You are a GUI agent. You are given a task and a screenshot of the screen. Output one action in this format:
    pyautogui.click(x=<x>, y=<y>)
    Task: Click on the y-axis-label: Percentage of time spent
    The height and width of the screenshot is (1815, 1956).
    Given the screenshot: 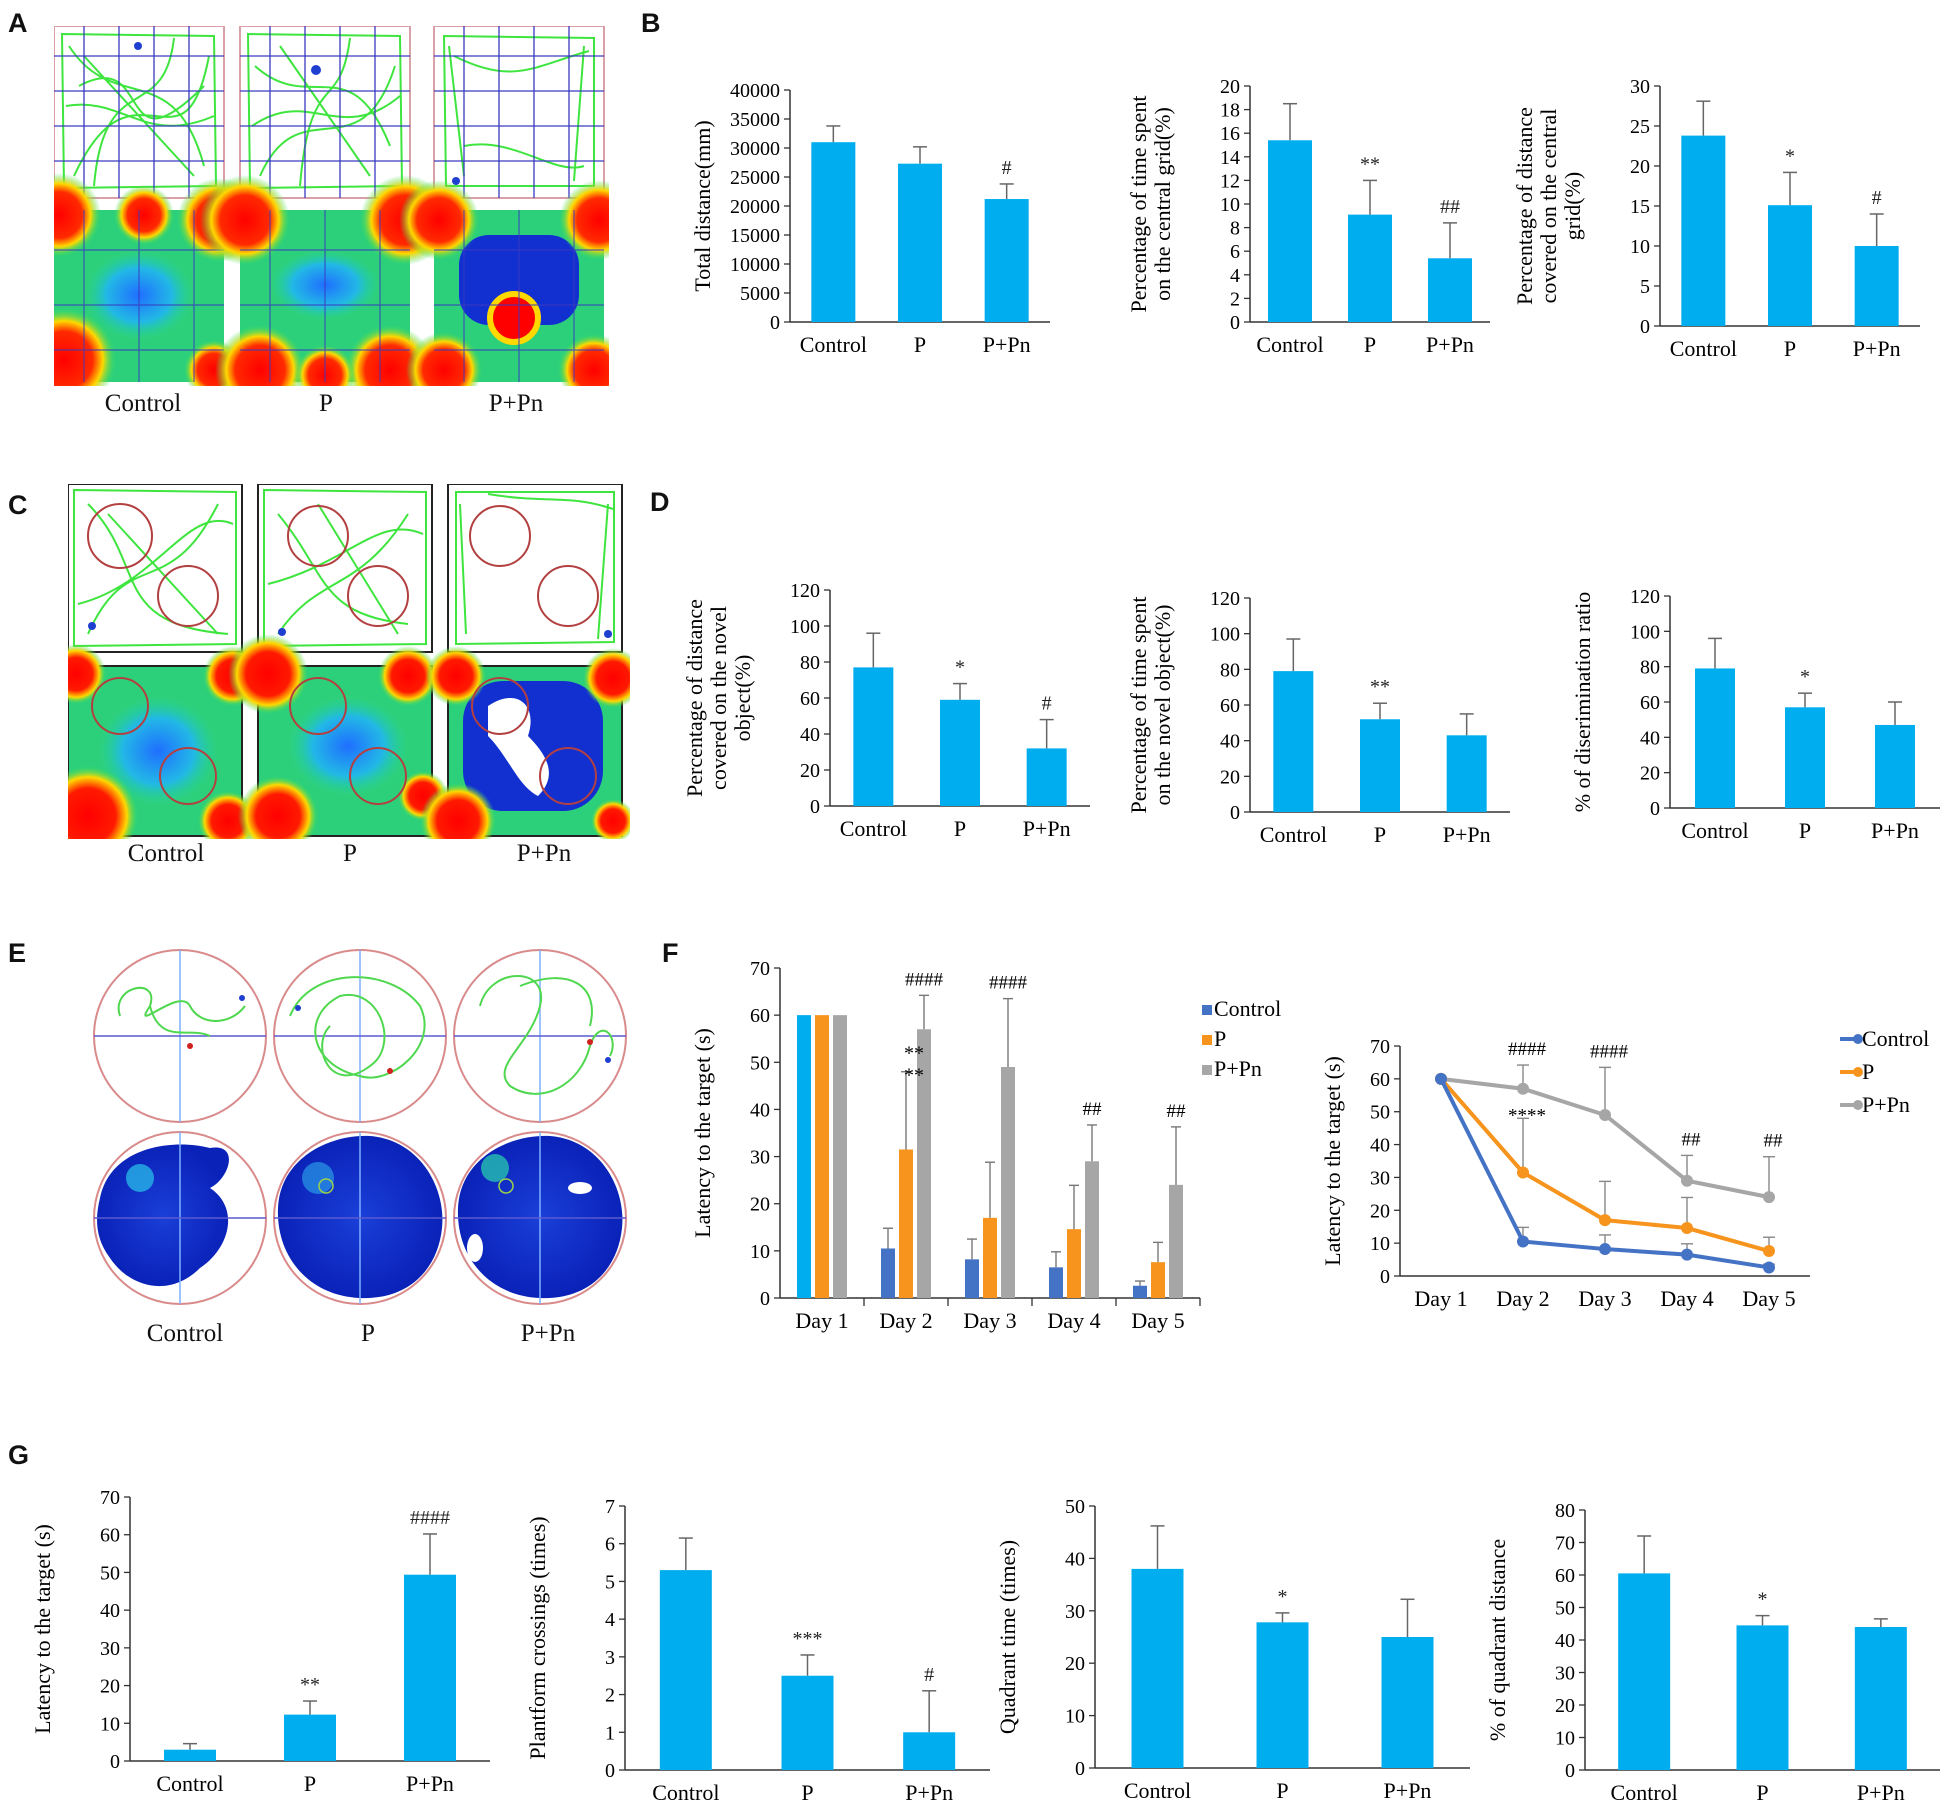 What is the action you would take?
    pyautogui.click(x=1138, y=204)
    